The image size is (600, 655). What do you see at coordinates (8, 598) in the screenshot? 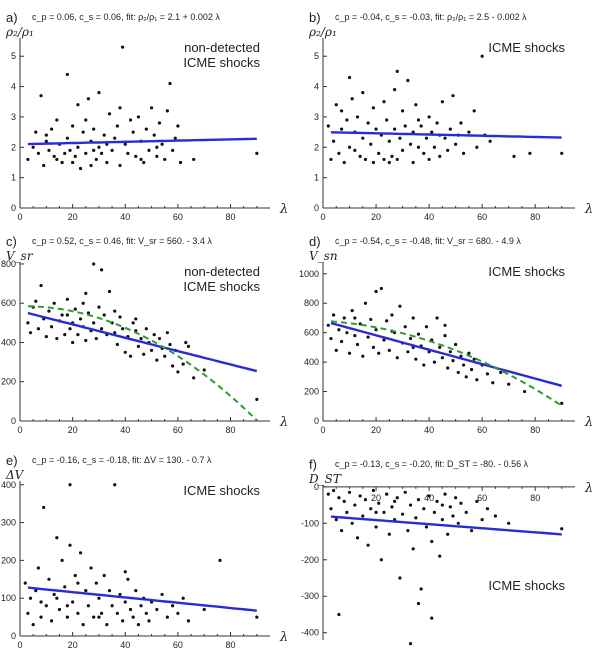
I see `y-tick-label: 100` at bounding box center [8, 598].